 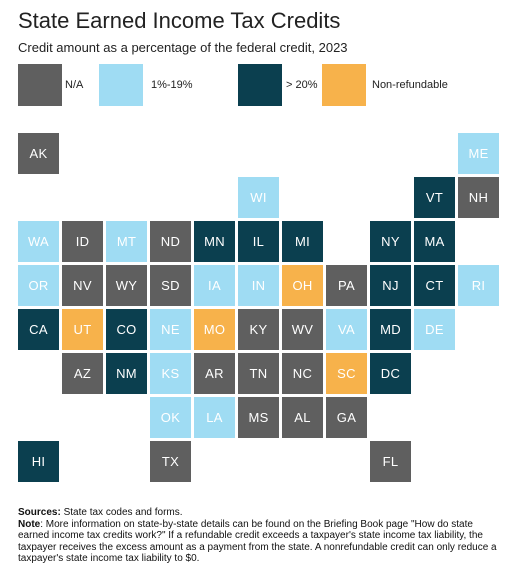 I want to click on state-tile-fl: FL, so click(x=390, y=461).